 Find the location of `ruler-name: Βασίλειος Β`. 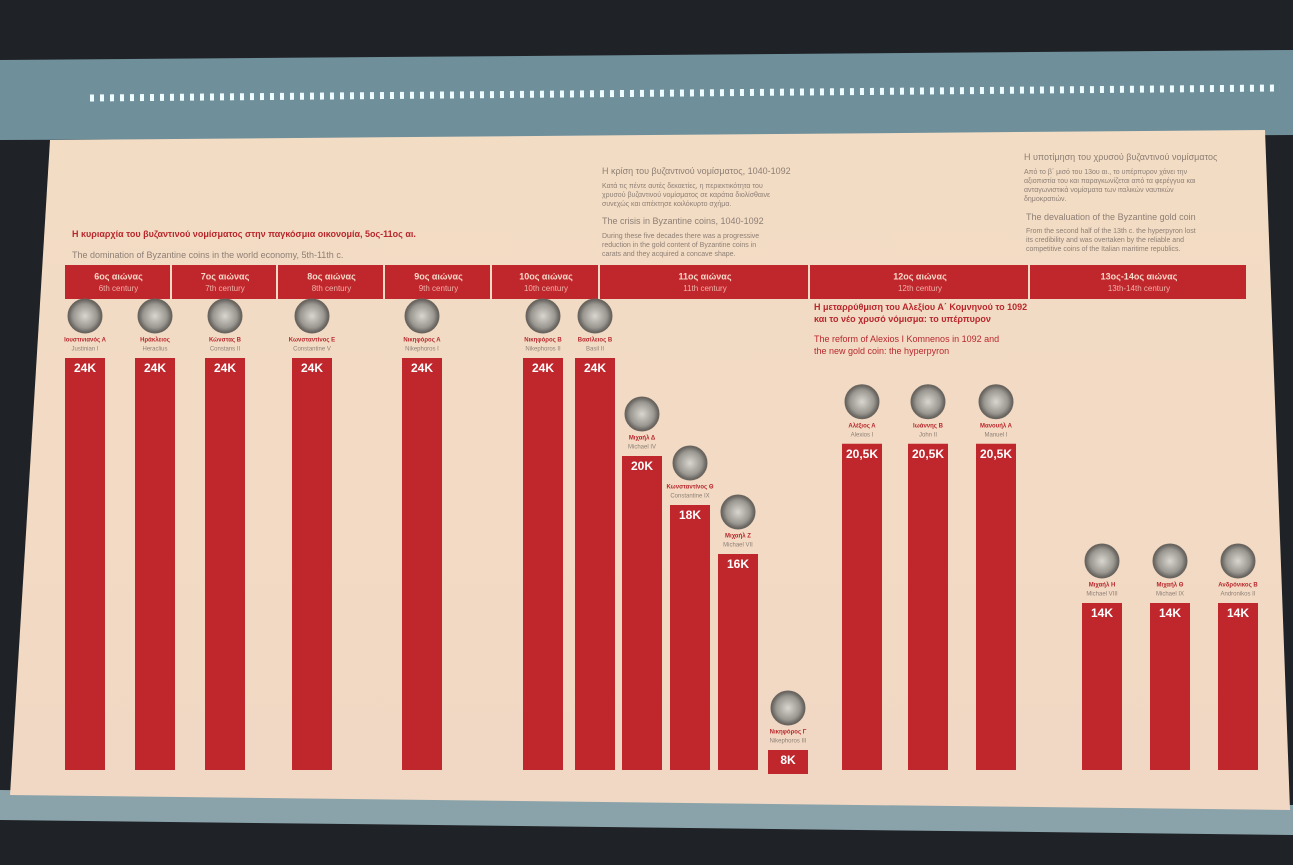

ruler-name: Βασίλειος Β is located at coordinates (595, 341).